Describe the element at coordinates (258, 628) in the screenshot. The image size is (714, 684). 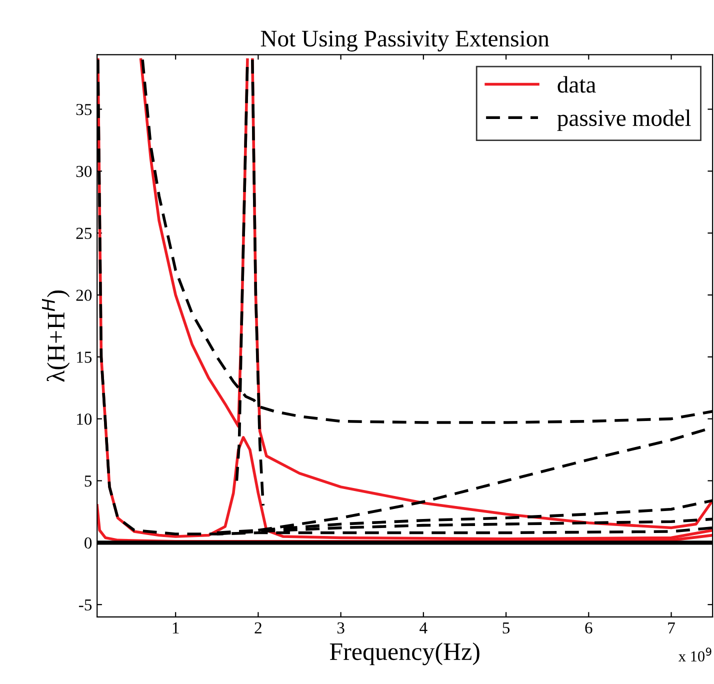
I see `x-tick-label: 2` at that location.